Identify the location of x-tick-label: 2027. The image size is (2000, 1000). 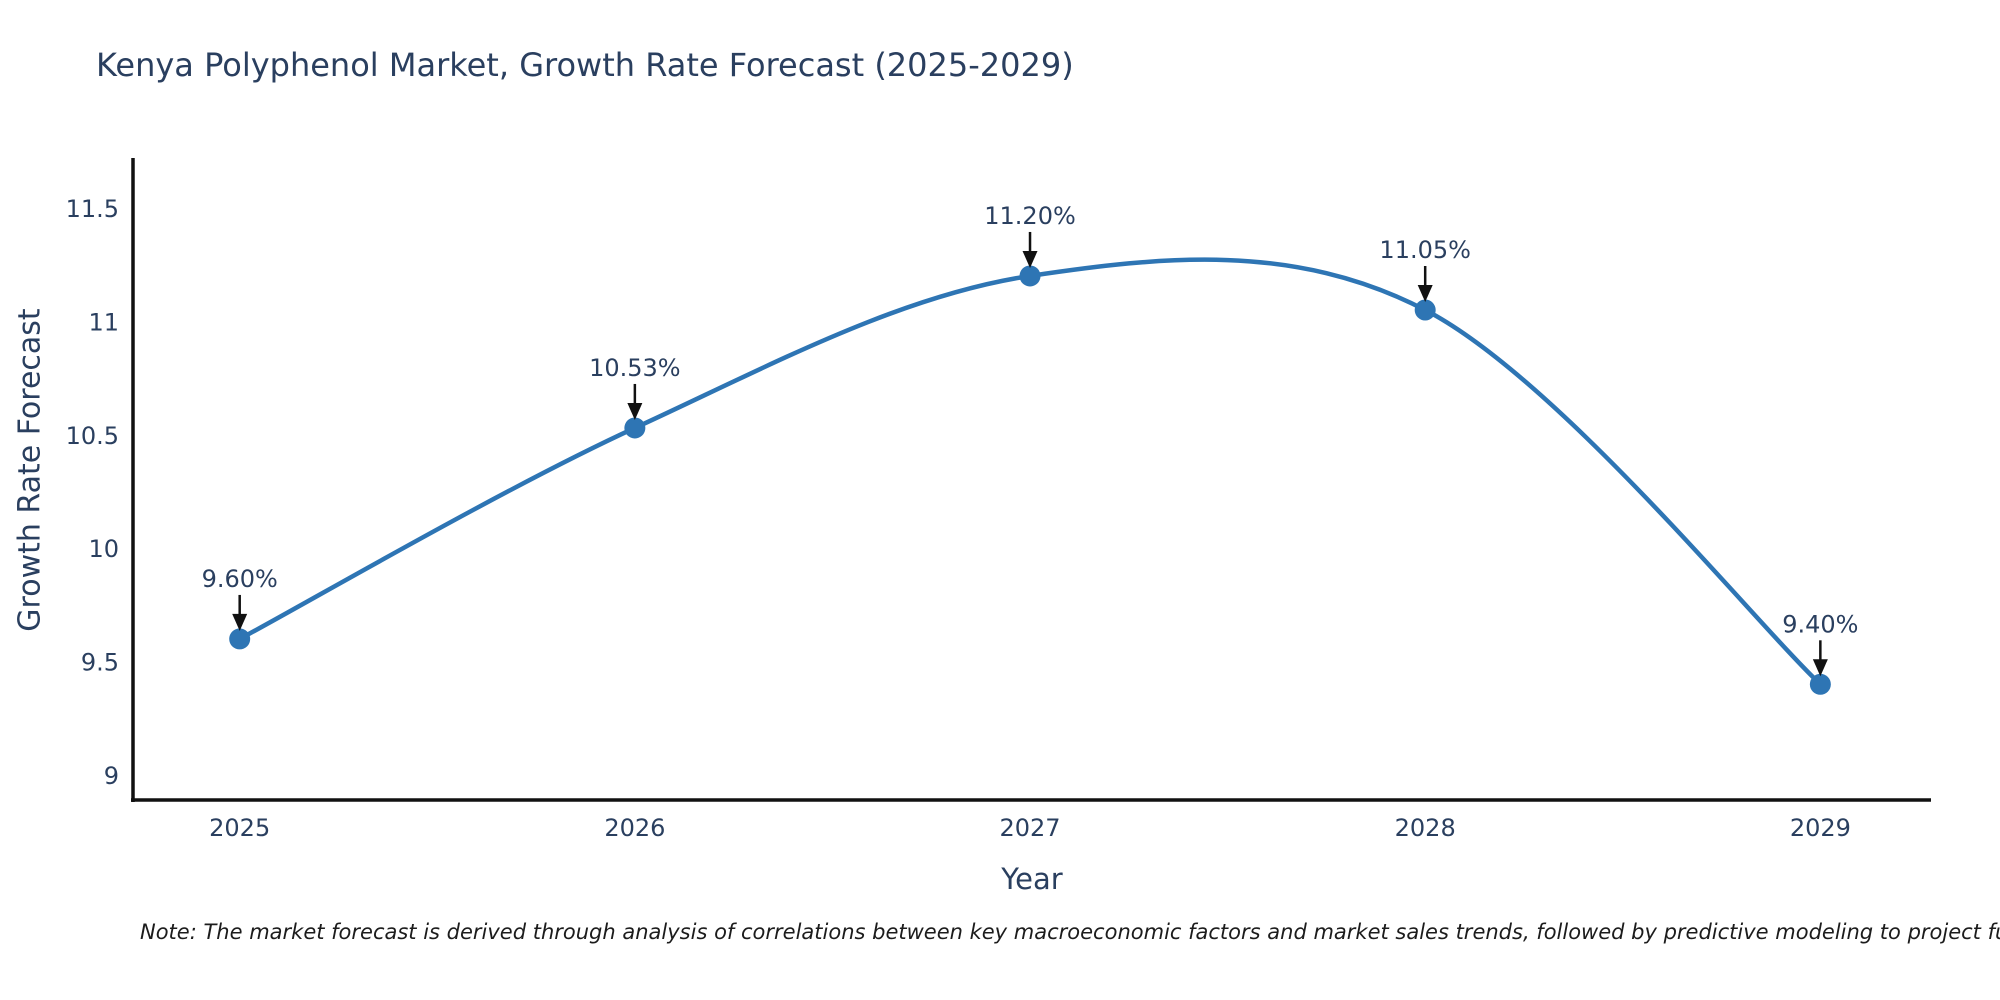
(1029, 828).